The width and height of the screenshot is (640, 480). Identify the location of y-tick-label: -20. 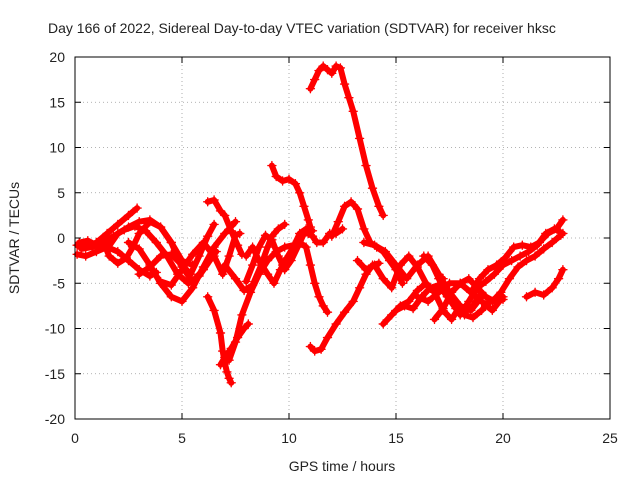
(55, 419).